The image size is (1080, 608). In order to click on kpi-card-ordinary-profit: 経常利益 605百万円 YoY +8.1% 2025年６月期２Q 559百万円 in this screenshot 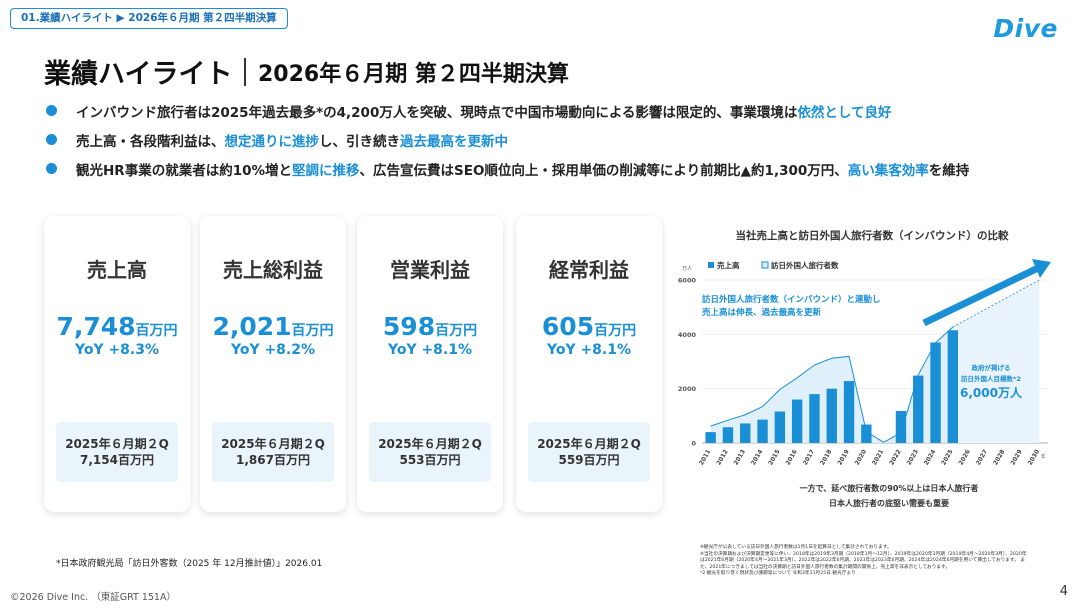, I will do `click(589, 364)`.